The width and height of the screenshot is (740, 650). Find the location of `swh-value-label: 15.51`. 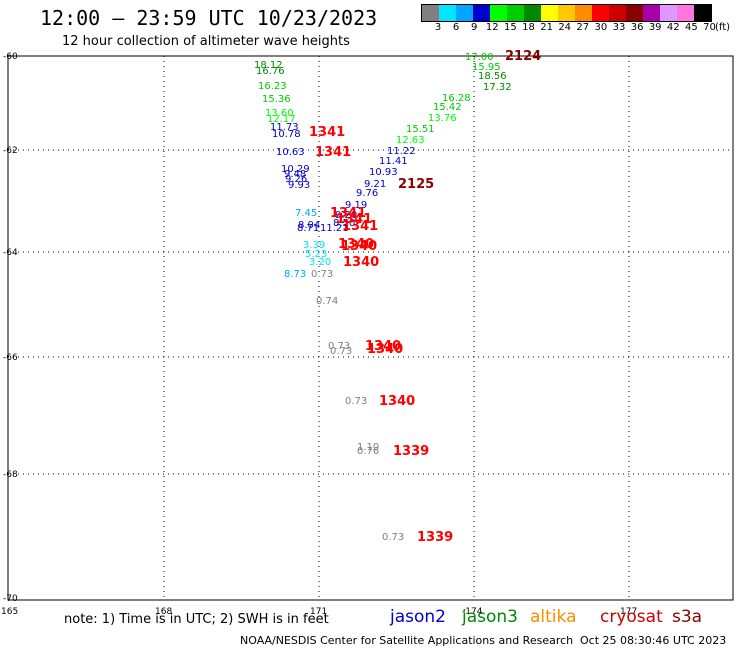

swh-value-label: 15.51 is located at coordinates (420, 129).